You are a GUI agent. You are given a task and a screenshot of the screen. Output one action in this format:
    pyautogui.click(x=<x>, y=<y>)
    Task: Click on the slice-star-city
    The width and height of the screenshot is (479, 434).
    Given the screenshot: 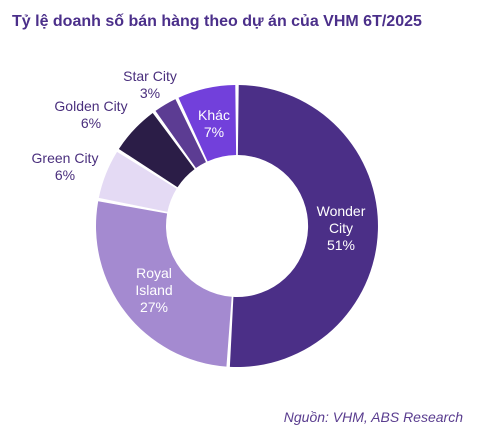 What is the action you would take?
    pyautogui.click(x=180, y=134)
    